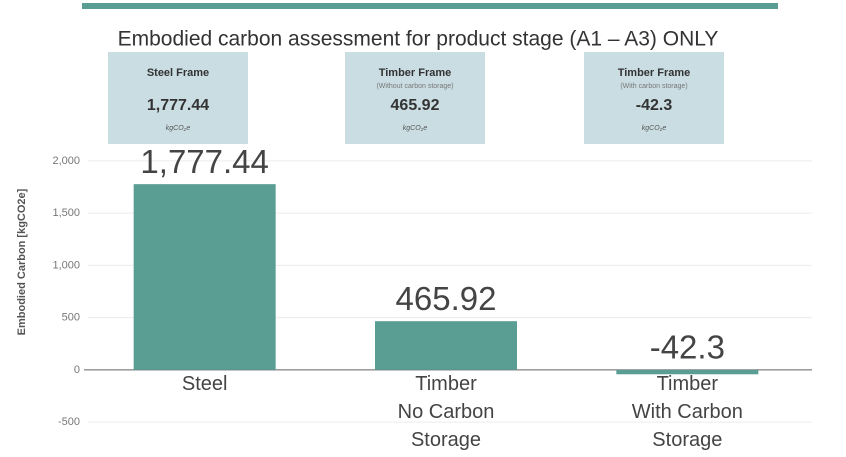 The height and width of the screenshot is (457, 846). What do you see at coordinates (415, 105) in the screenshot?
I see `card-value: 465.92` at bounding box center [415, 105].